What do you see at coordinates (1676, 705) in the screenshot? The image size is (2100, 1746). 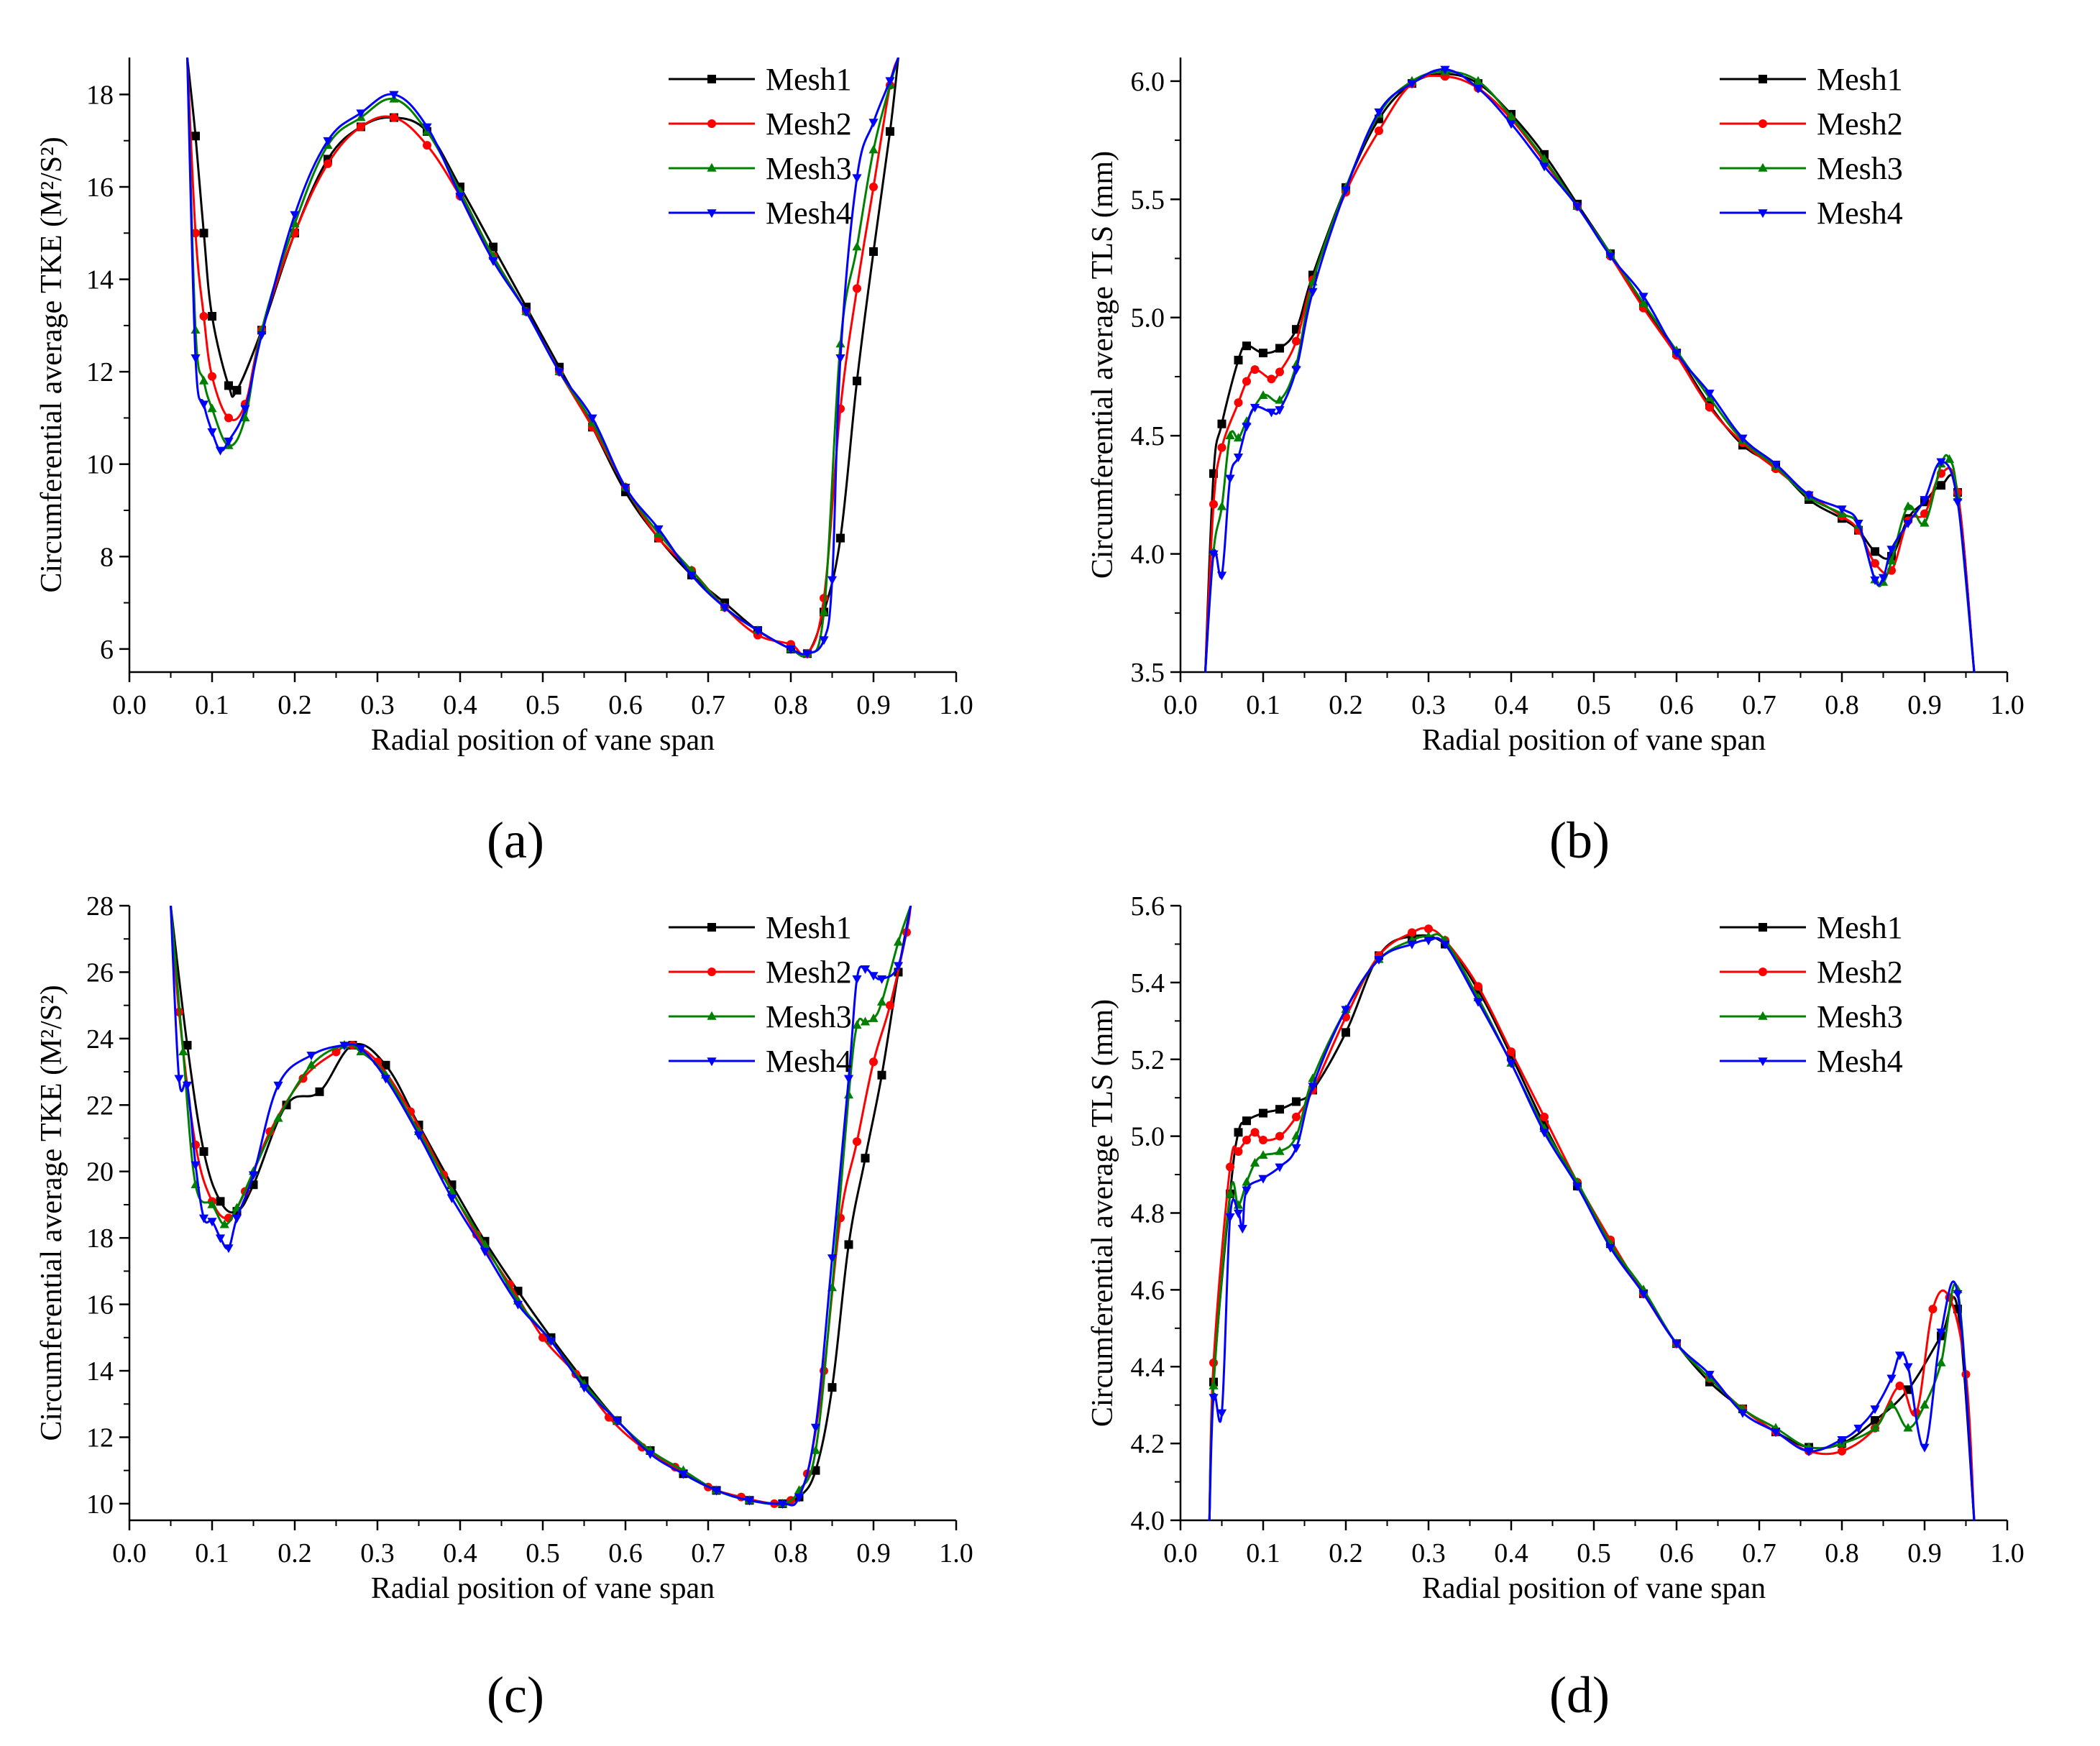 I see `x-tick-label: 0.6` at bounding box center [1676, 705].